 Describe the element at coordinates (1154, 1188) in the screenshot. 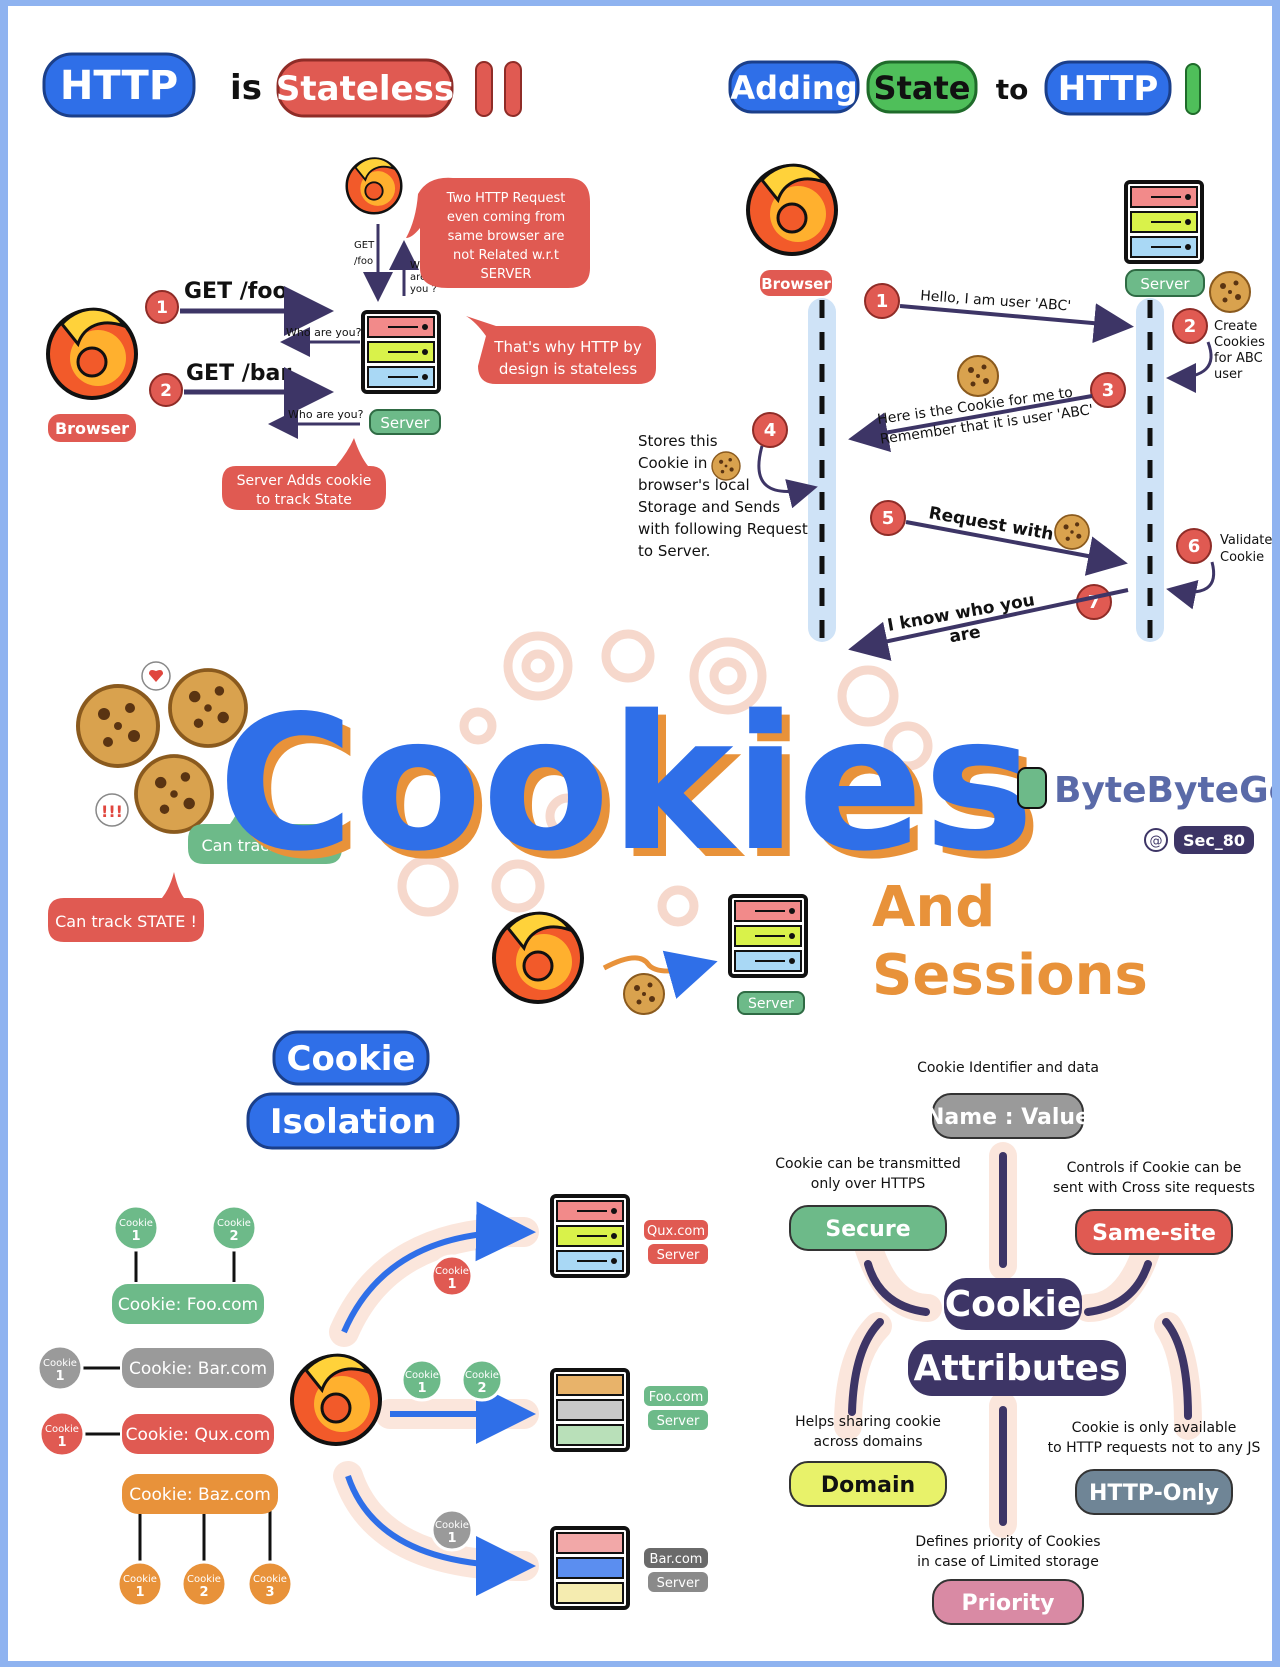

I see `svg-text: sent with Cross site requests` at that location.